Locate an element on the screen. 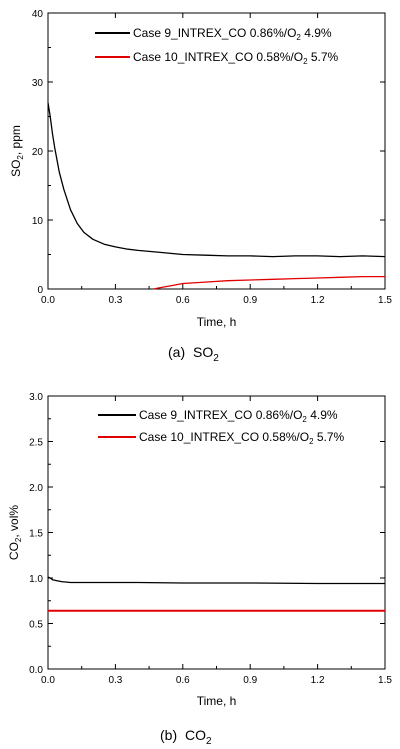  chart-so2-legend-label-2: Case 10_INTREX_CO 0.58%/O2 5.7% is located at coordinates (236, 58).